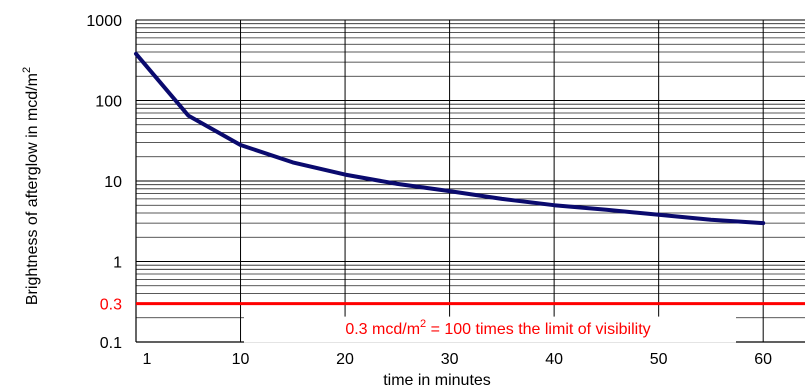  What do you see at coordinates (27, 70) in the screenshot?
I see `y-axis-title-superscript: 2` at bounding box center [27, 70].